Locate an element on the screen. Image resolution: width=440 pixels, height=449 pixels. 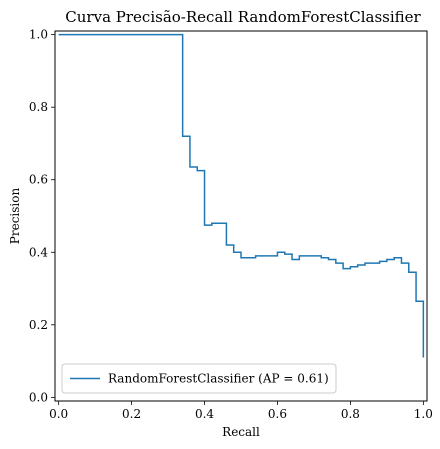
y-tick-label: 1.0 is located at coordinates (38, 35).